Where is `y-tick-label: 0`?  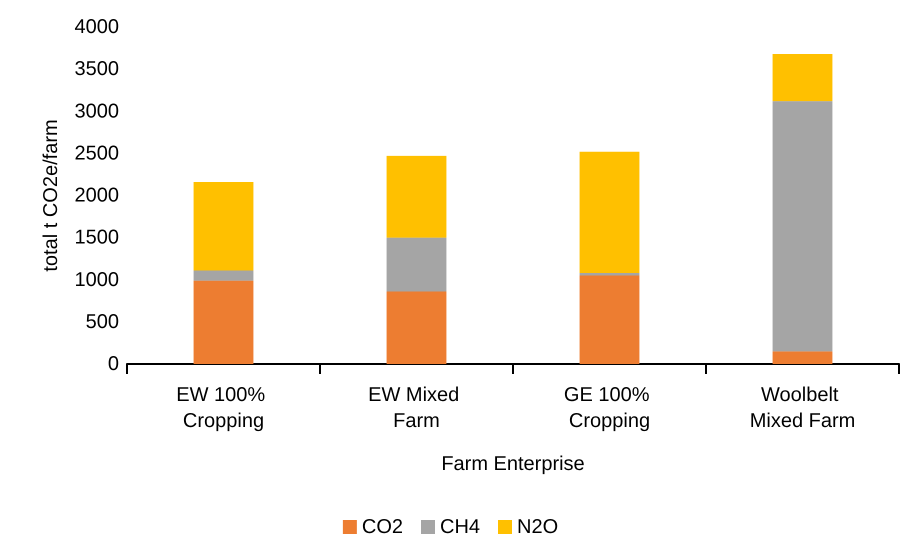 y-tick-label: 0 is located at coordinates (113, 364).